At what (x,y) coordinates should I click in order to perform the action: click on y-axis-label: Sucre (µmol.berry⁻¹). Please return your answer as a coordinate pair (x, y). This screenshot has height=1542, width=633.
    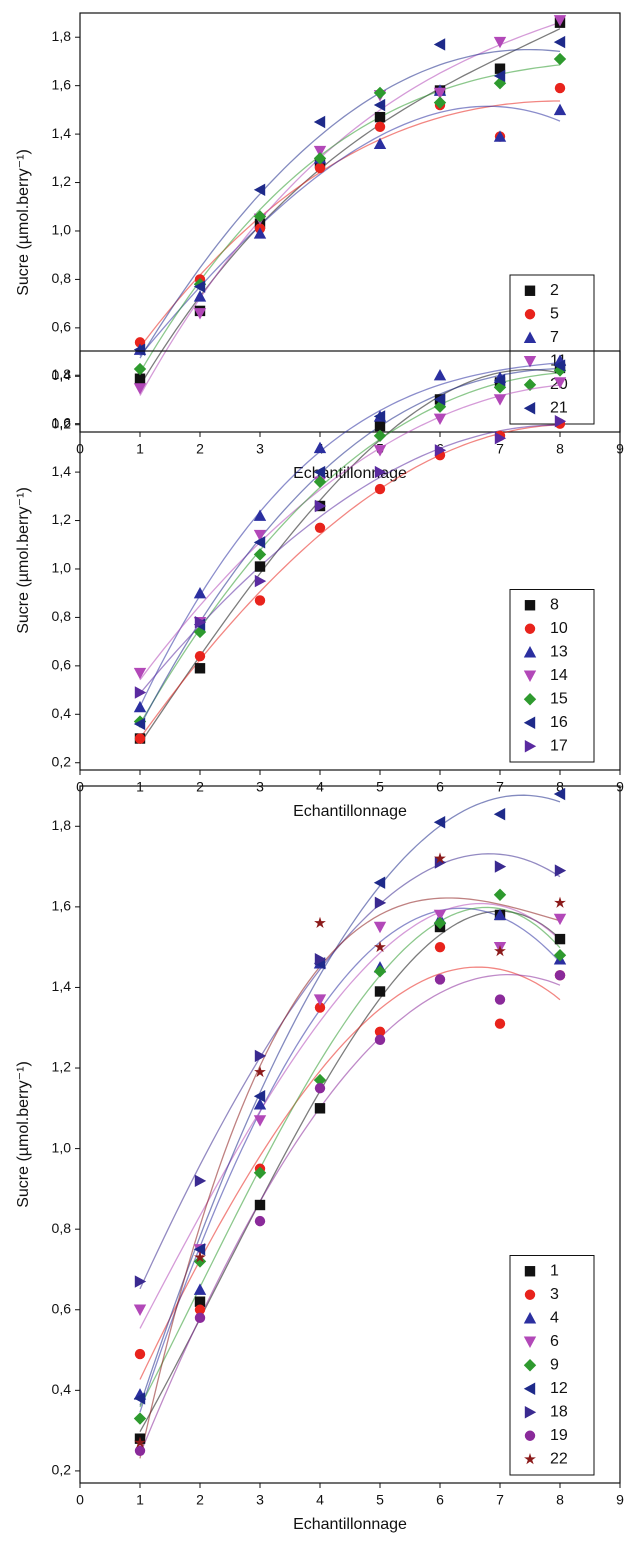
    Looking at the image, I should click on (23, 222).